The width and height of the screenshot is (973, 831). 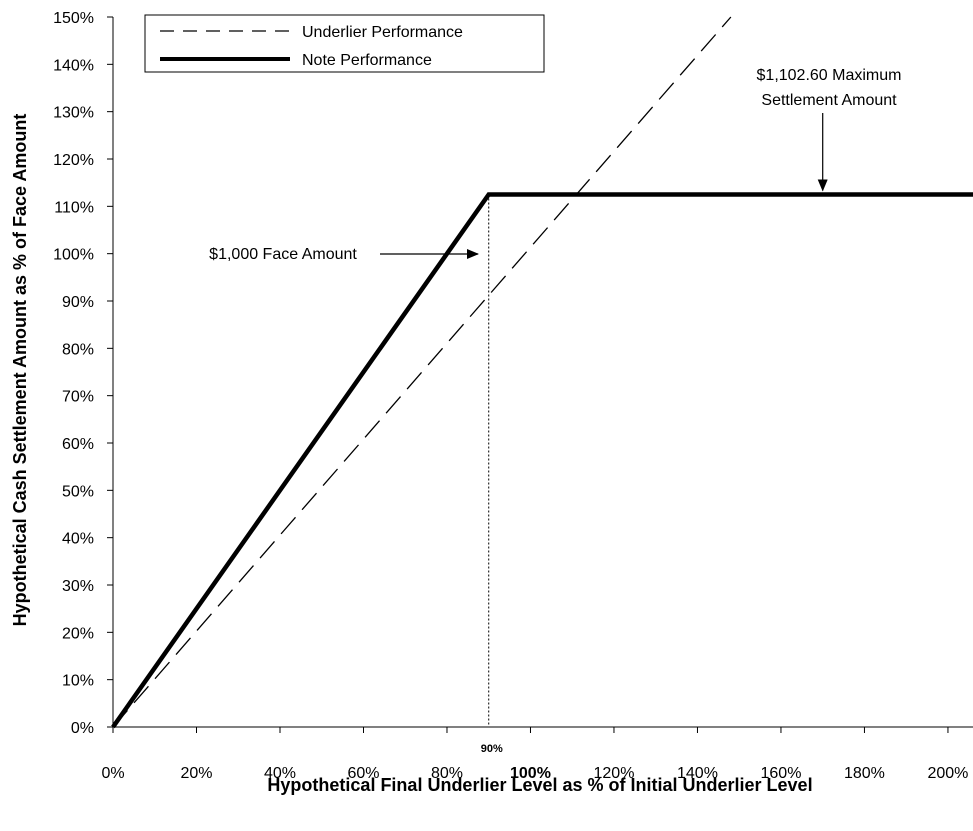 I want to click on x-tick-label: 120%, so click(x=614, y=773).